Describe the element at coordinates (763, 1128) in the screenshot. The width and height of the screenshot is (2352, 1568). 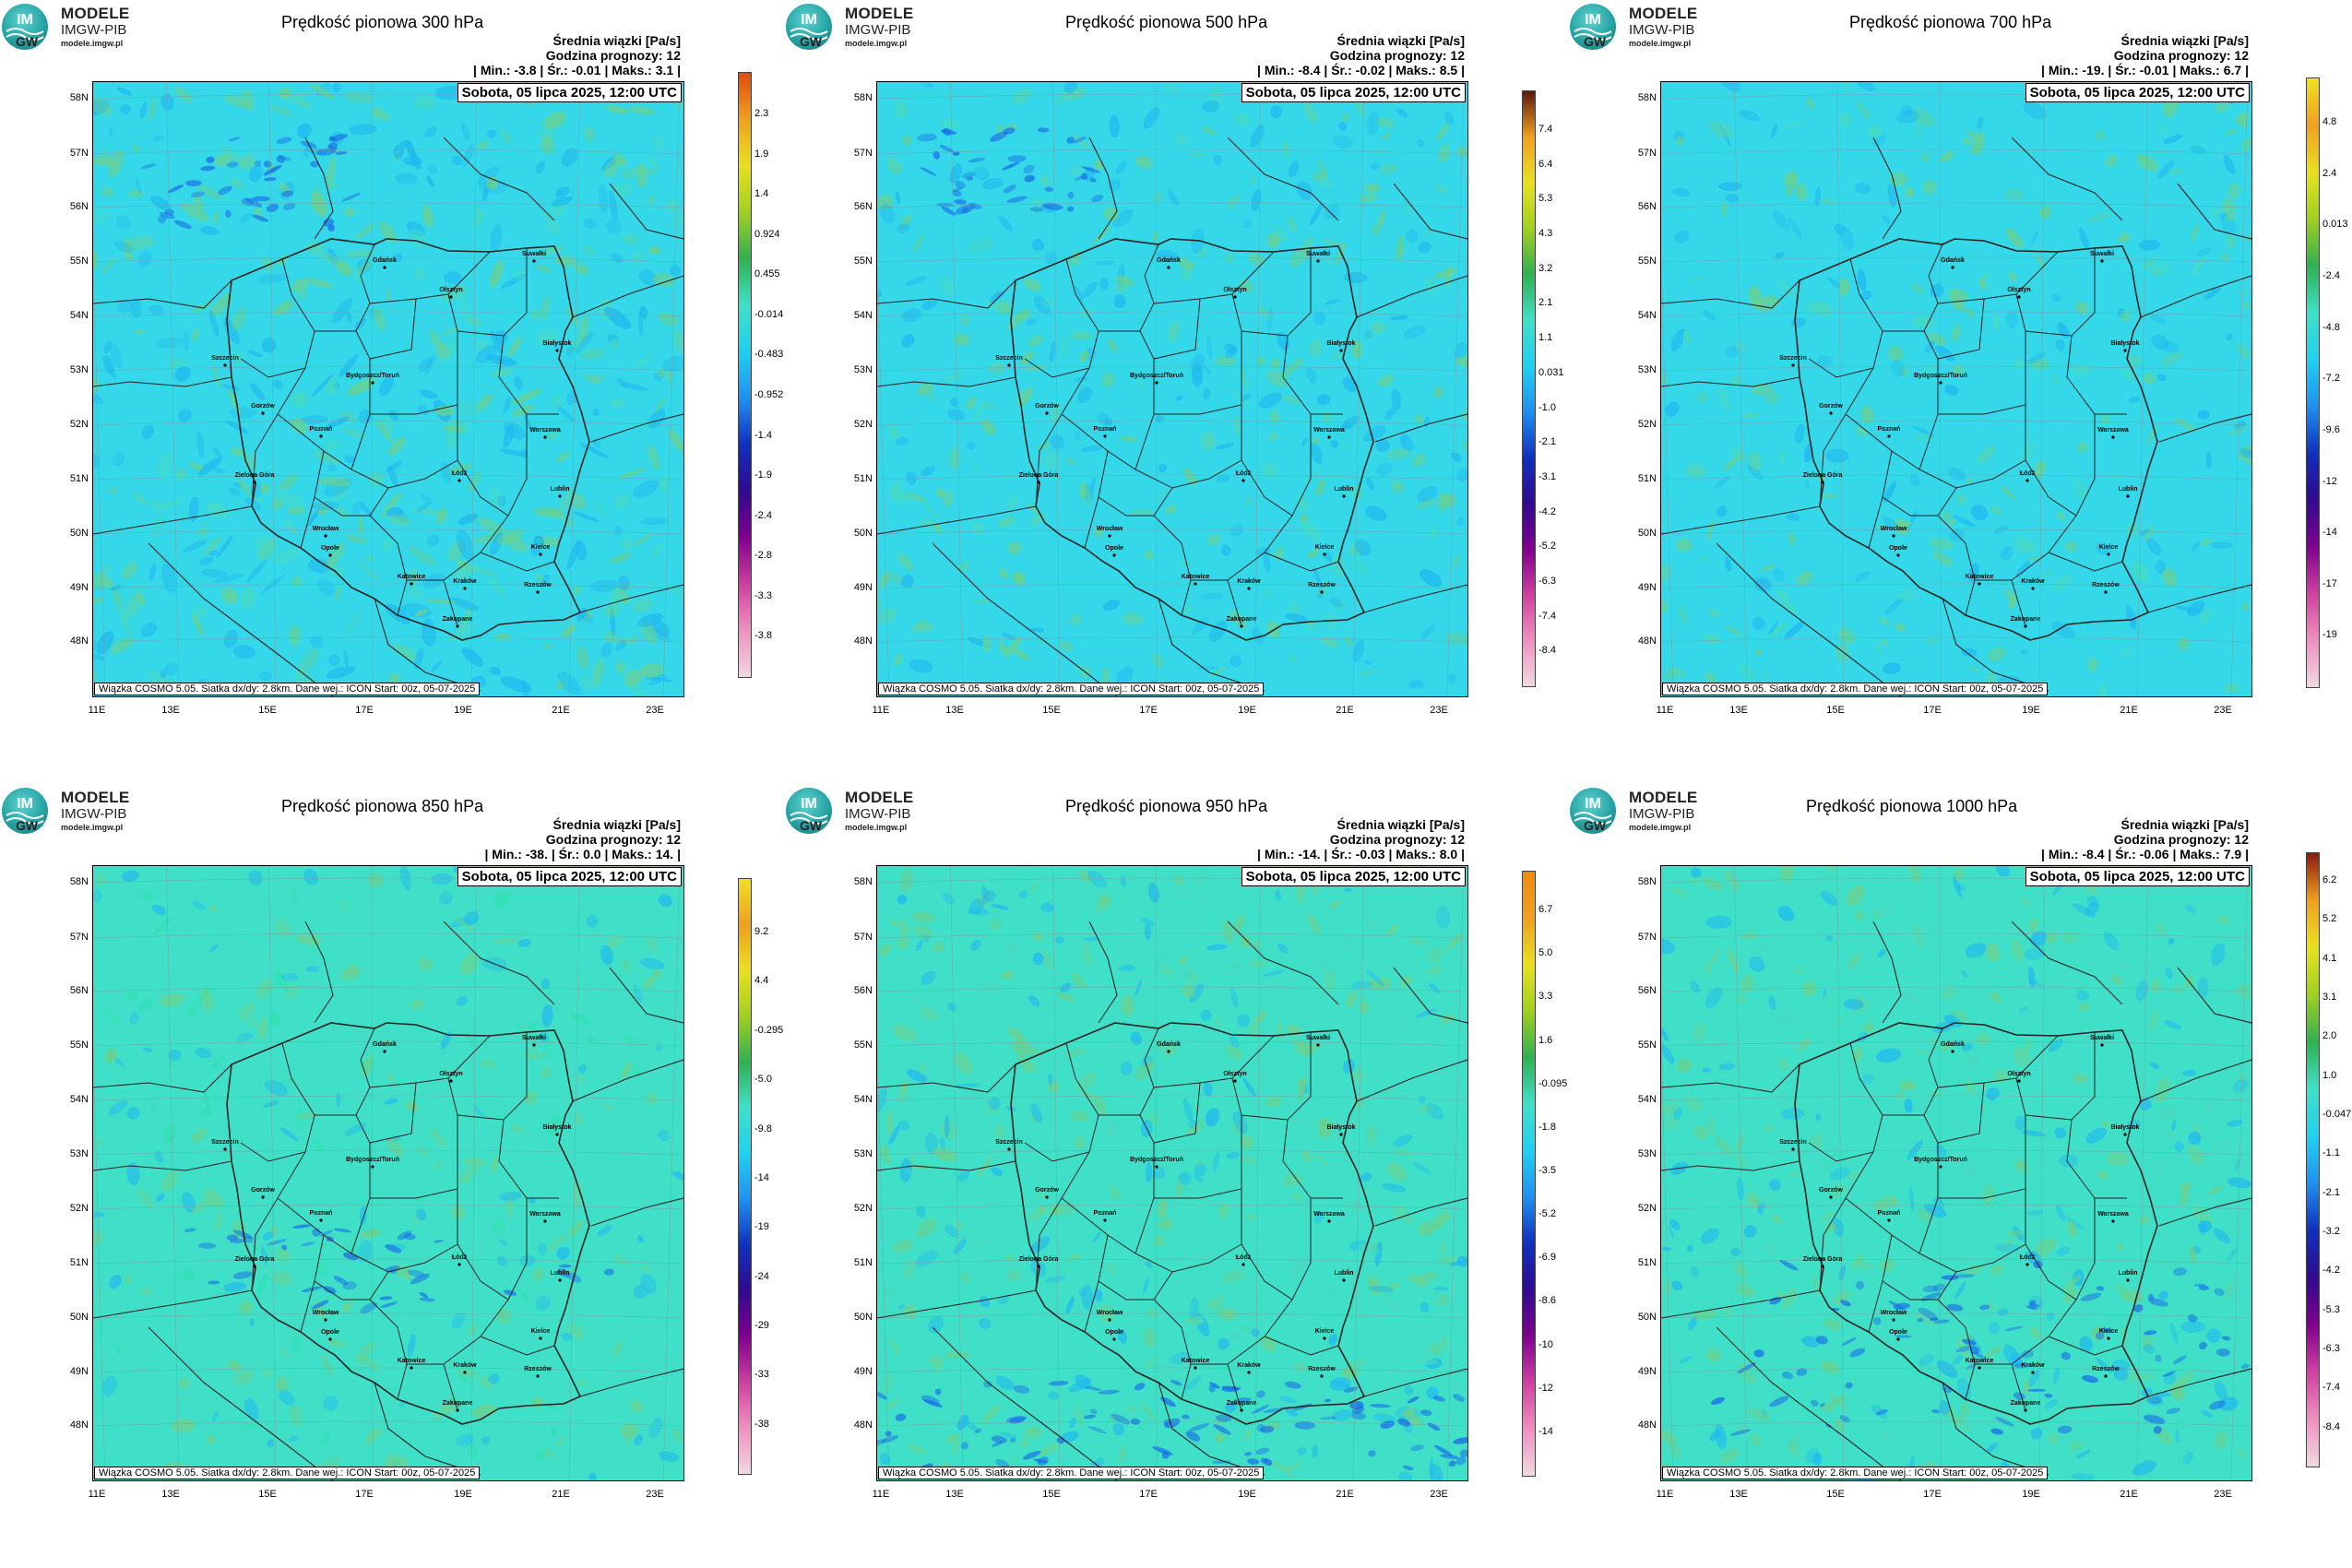
I see `colorbar-tick-label: -9.8` at that location.